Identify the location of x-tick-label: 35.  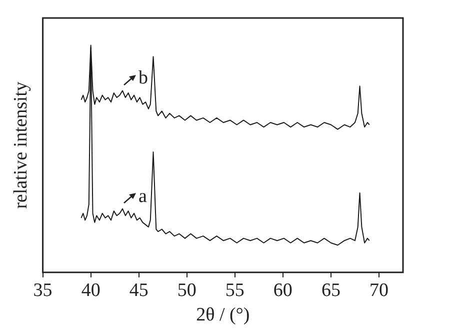
(42, 290).